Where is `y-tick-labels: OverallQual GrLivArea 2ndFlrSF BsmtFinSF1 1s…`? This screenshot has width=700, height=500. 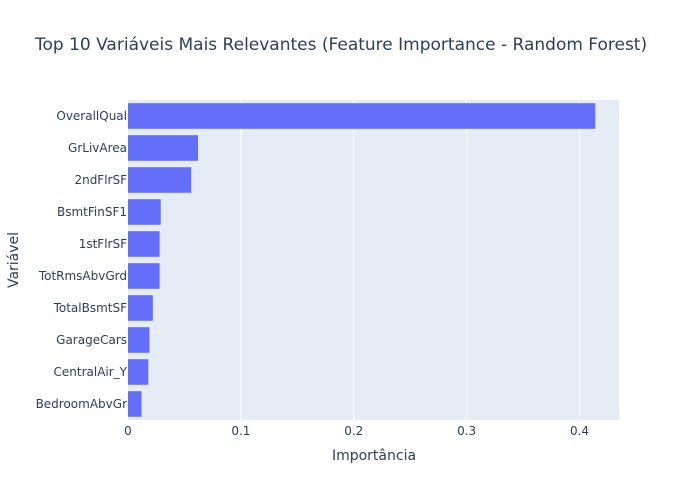
y-tick-labels: OverallQual GrLivArea 2ndFlrSF BsmtFinSF1 1s… is located at coordinates (82, 260).